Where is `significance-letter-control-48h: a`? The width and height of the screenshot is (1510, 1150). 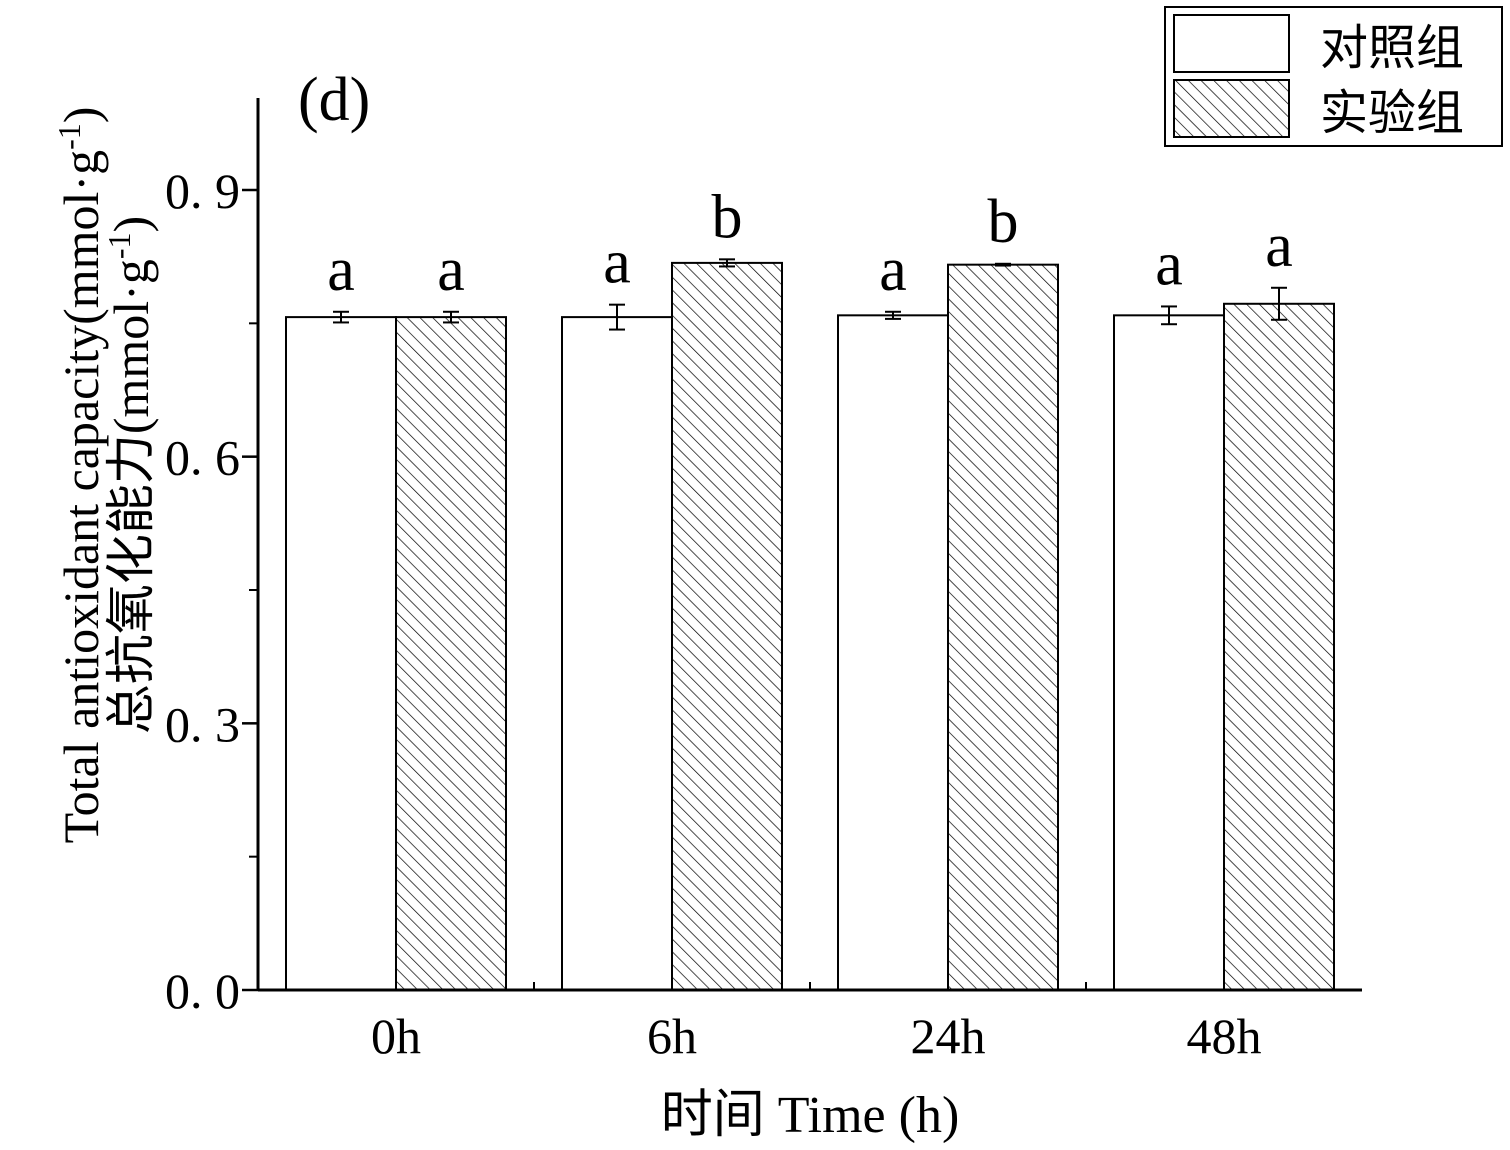 significance-letter-control-48h: a is located at coordinates (1169, 264).